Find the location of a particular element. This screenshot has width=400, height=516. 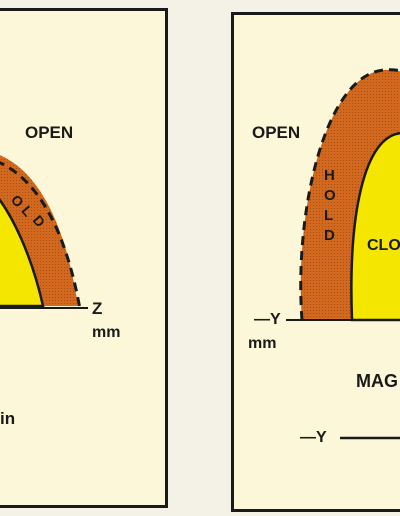

hold-letter-o-right: O is located at coordinates (330, 195).